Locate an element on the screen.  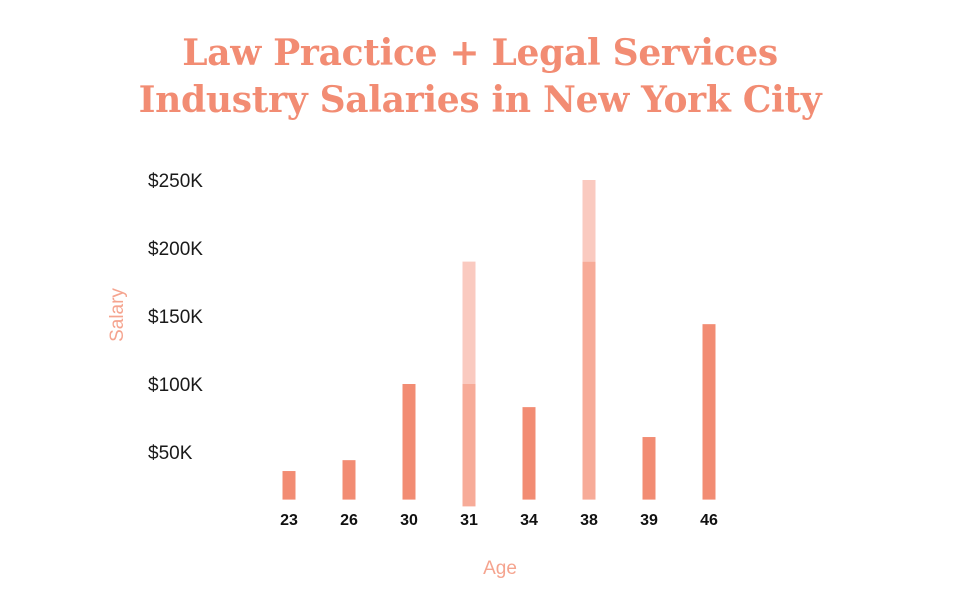
y-axis-label: Salary is located at coordinates (117, 315).